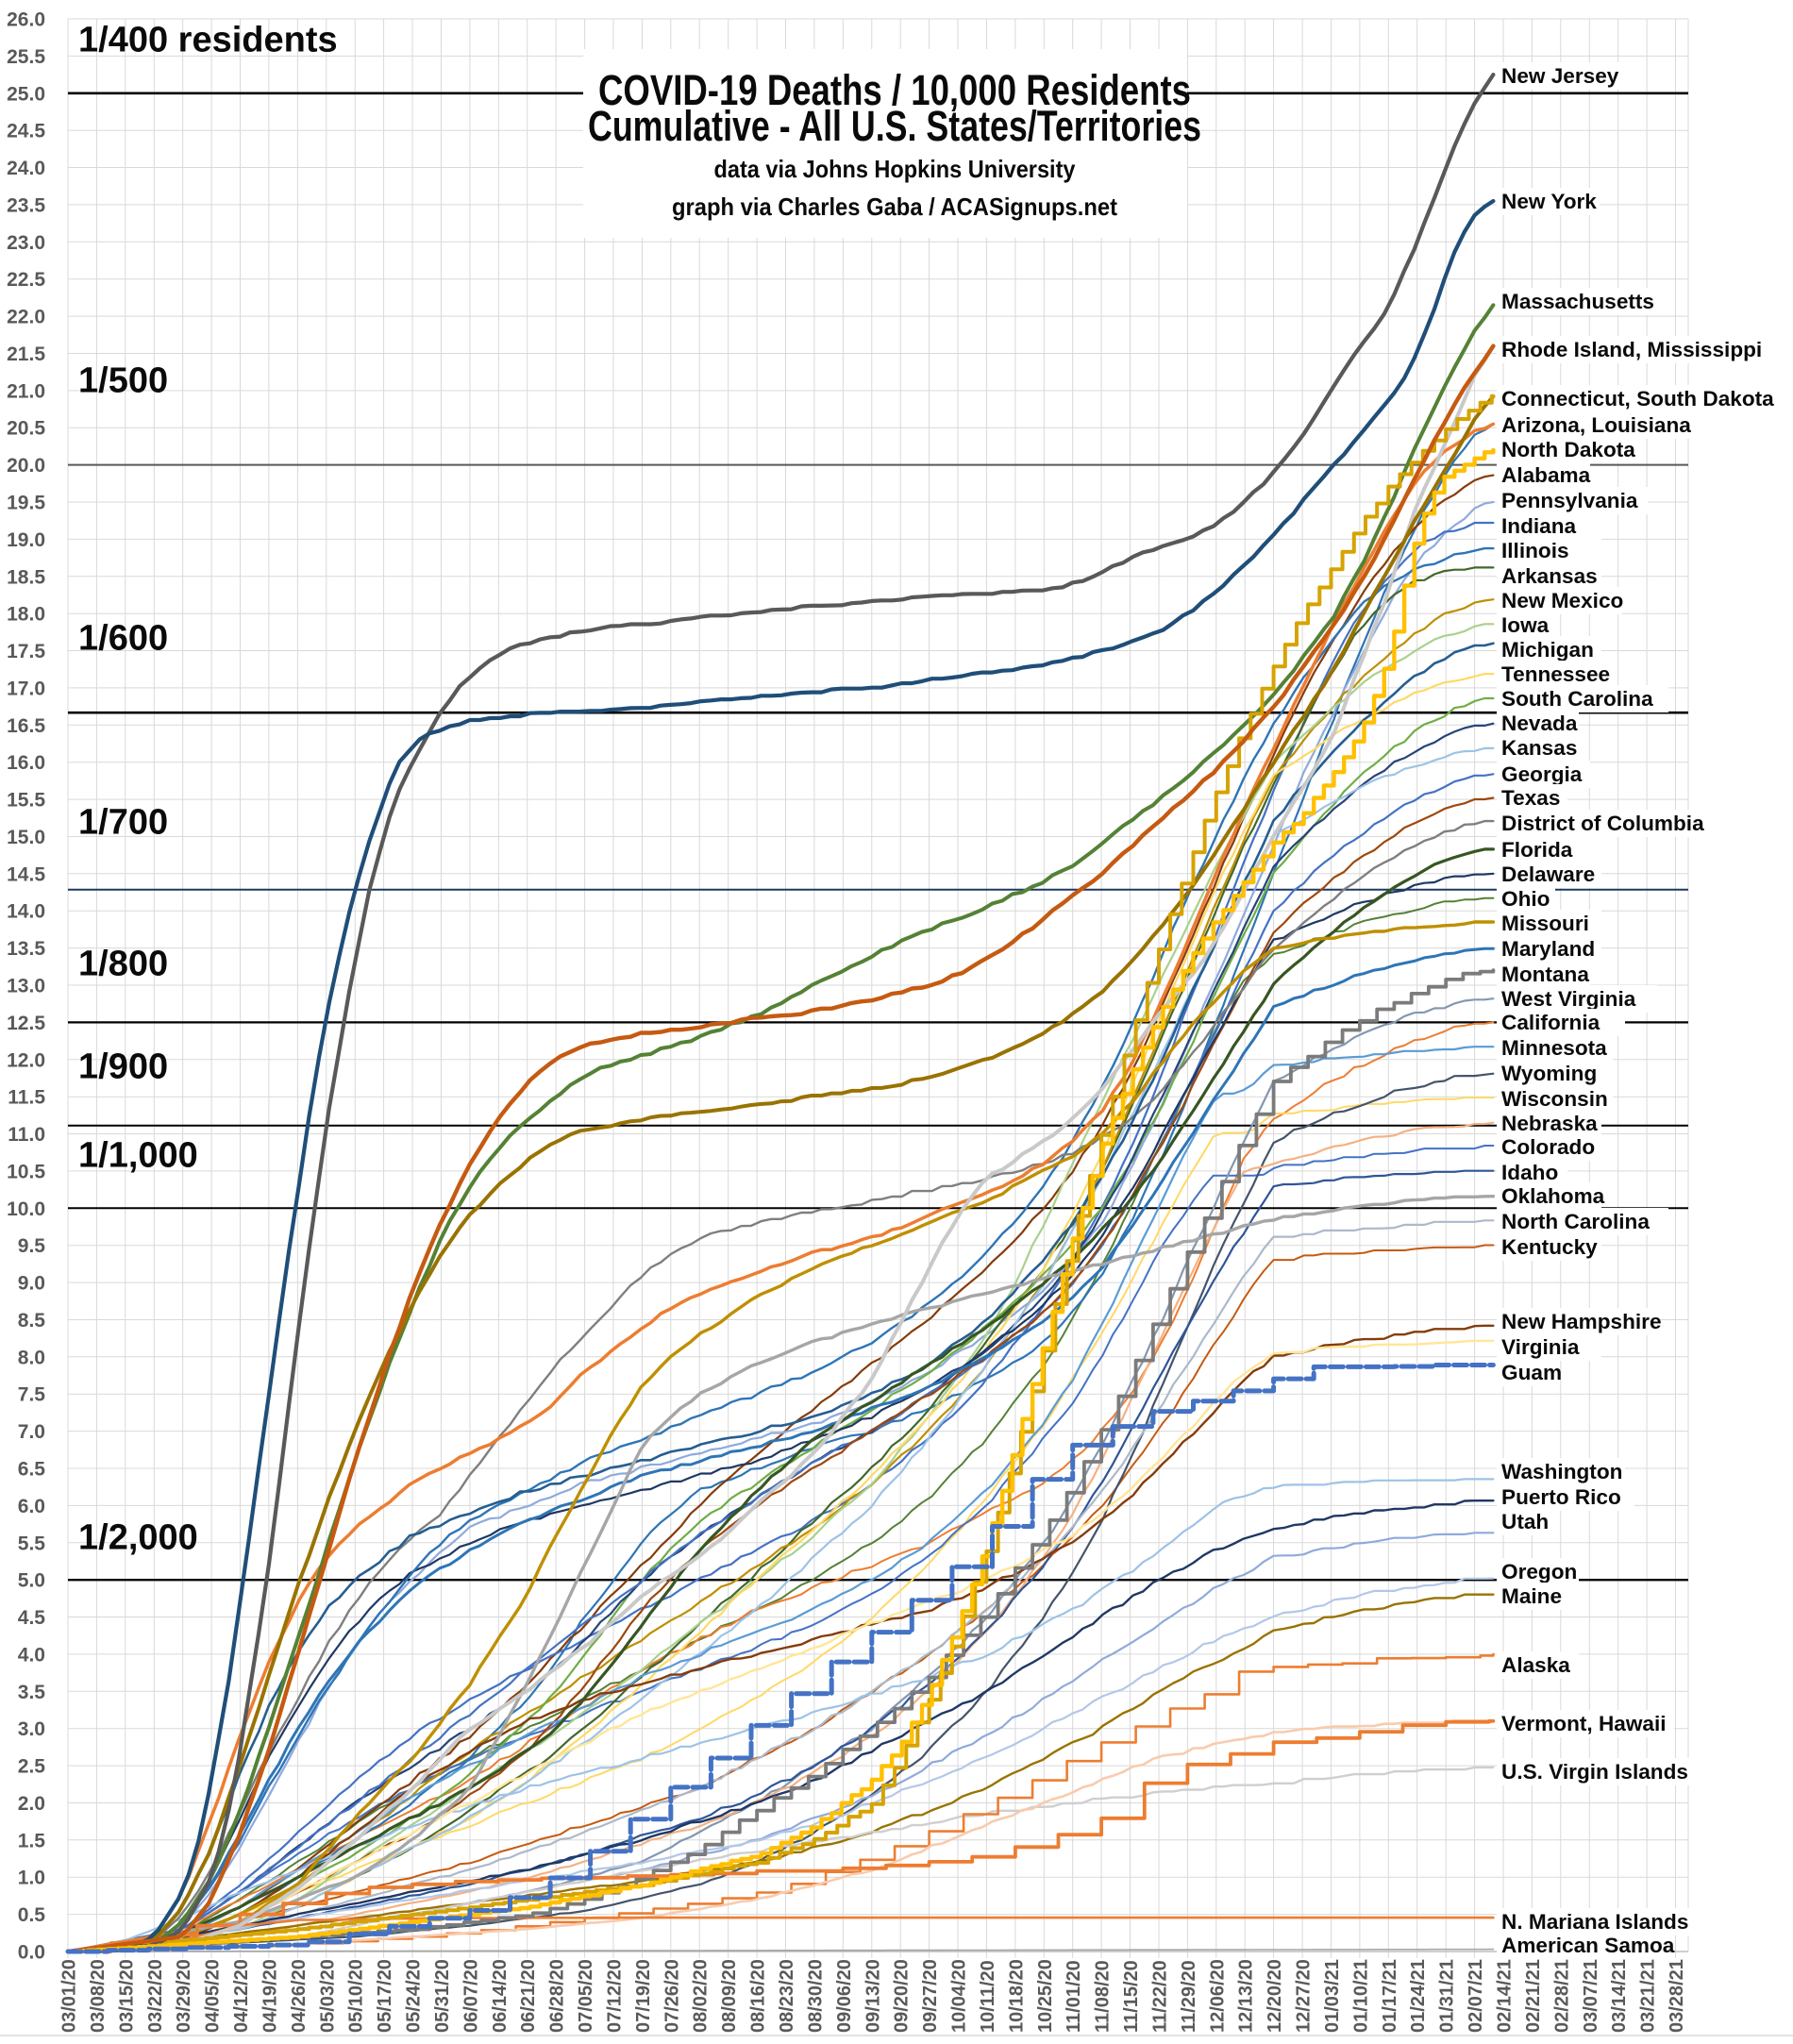 The width and height of the screenshot is (1793, 2044). I want to click on svg-text: California, so click(1551, 1022).